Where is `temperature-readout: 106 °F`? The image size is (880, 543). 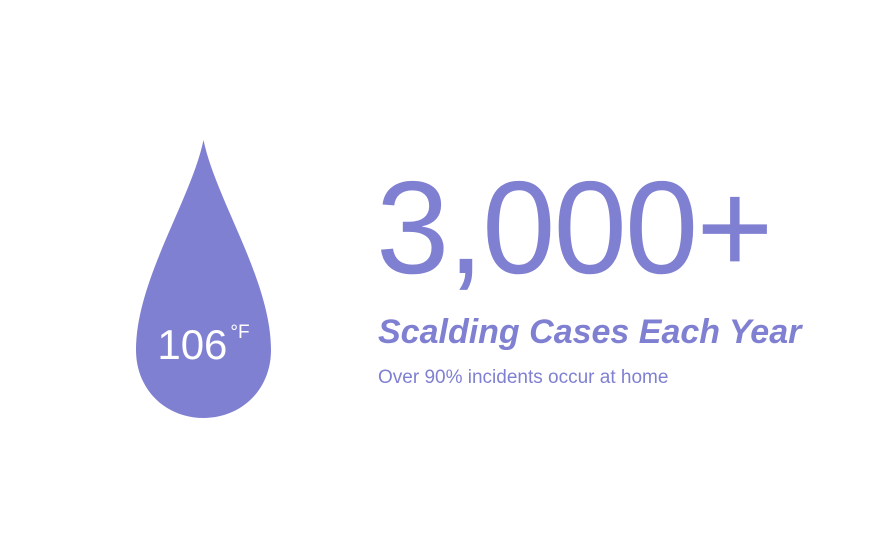
temperature-readout: 106 °F is located at coordinates (203, 345).